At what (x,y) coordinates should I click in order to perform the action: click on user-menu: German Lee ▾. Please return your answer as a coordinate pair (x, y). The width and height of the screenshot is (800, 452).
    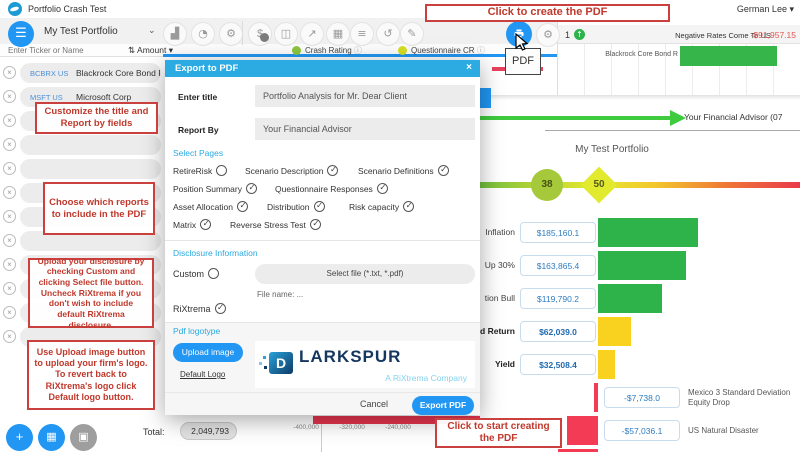
    Looking at the image, I should click on (765, 9).